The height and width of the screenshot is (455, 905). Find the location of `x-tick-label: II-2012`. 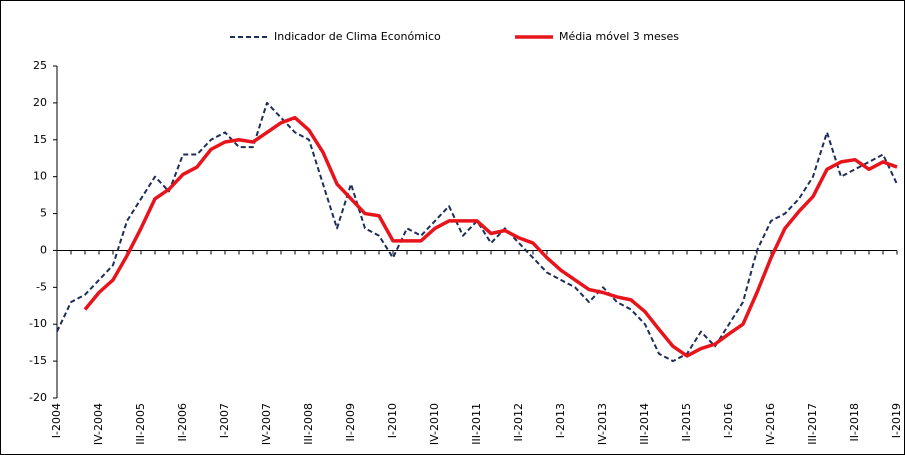

x-tick-label: II-2012 is located at coordinates (518, 422).